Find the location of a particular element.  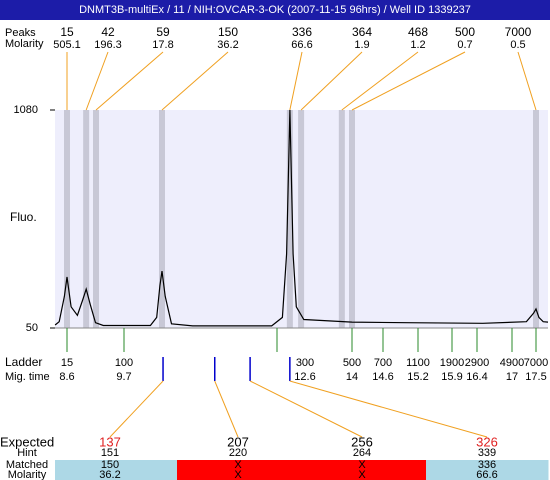

ladder-time: 14.6 is located at coordinates (382, 377).